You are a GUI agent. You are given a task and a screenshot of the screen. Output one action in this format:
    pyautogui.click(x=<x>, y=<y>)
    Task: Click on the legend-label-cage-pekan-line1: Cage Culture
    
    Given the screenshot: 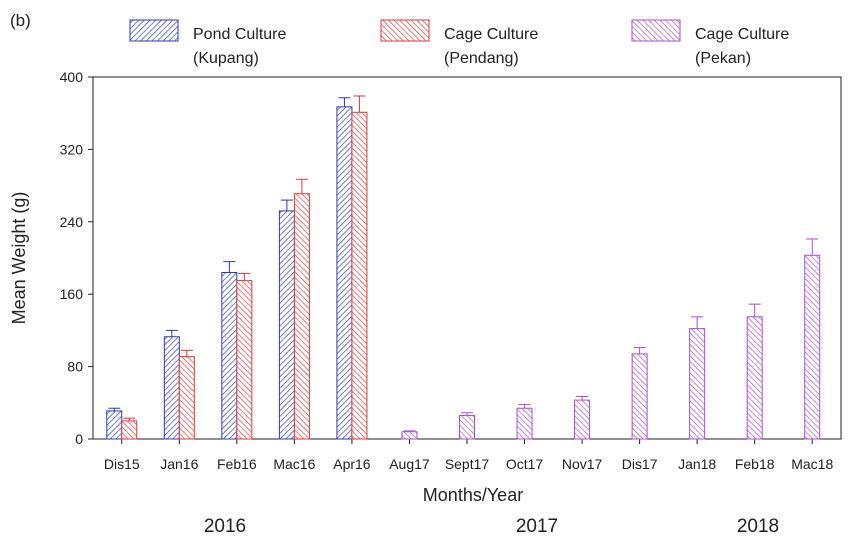 What is the action you would take?
    pyautogui.click(x=742, y=34)
    